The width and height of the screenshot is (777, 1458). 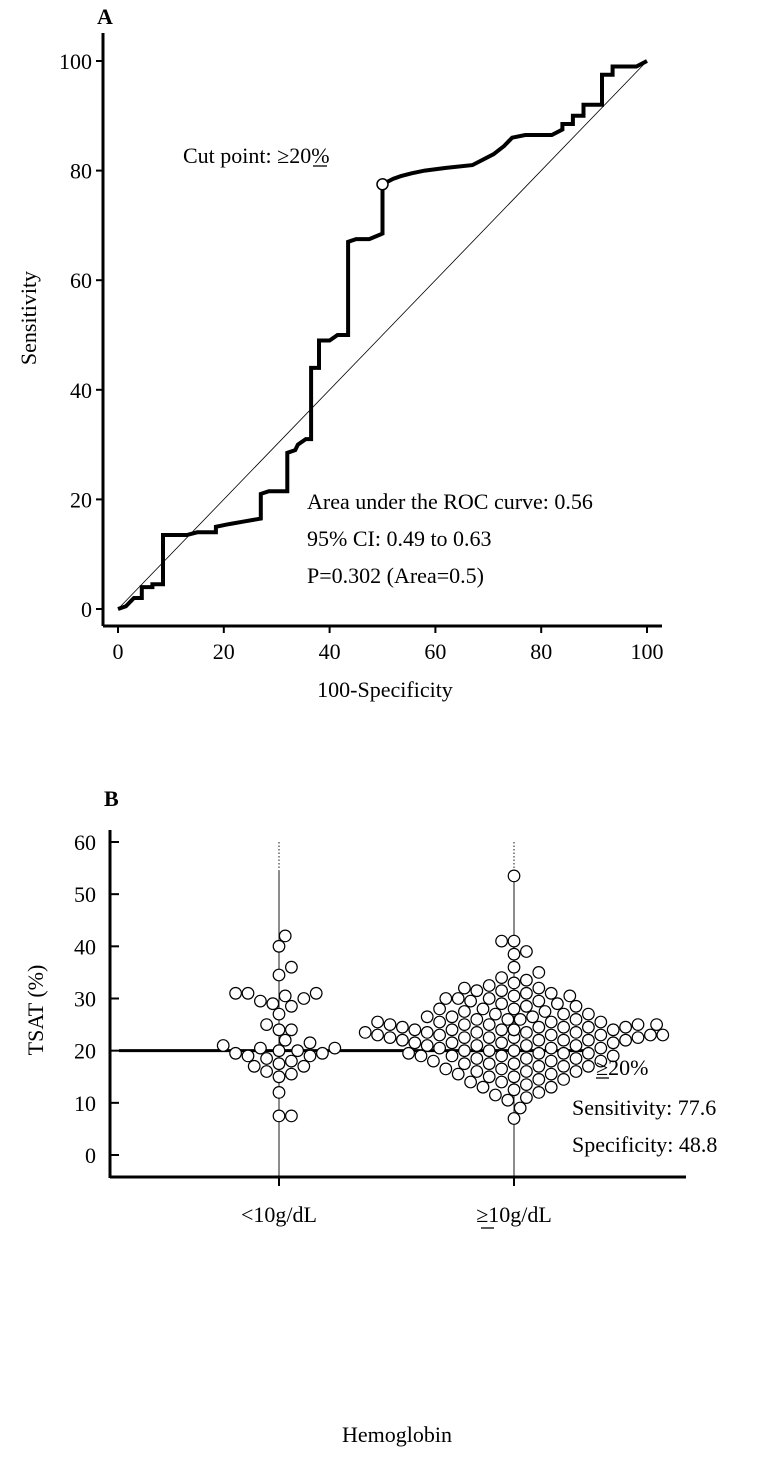 What do you see at coordinates (443, 997) in the screenshot?
I see `panel-b-points` at bounding box center [443, 997].